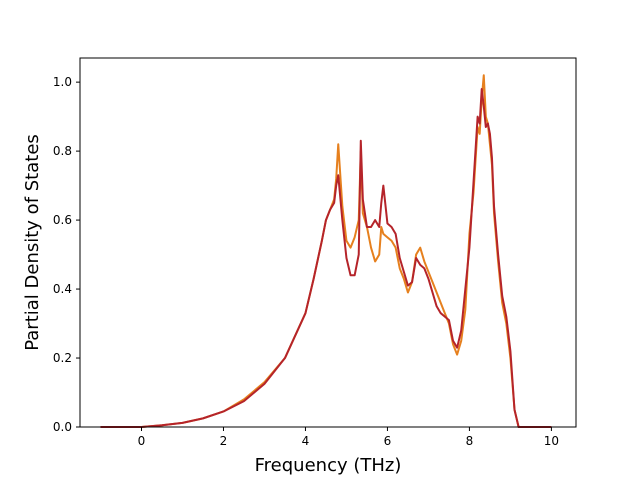 The height and width of the screenshot is (484, 640). What do you see at coordinates (62, 151) in the screenshot?
I see `y-tick-label: 0.8` at bounding box center [62, 151].